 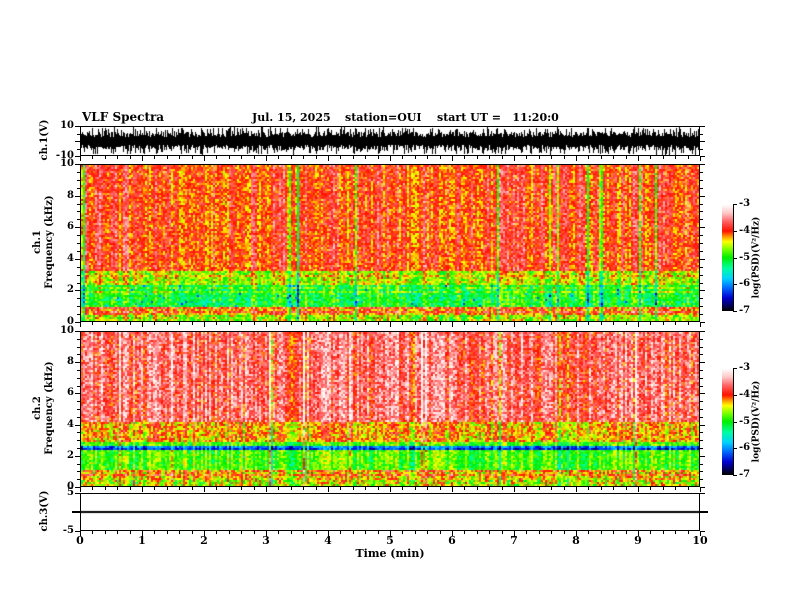 I want to click on x-tick-label: 8, so click(x=576, y=540).